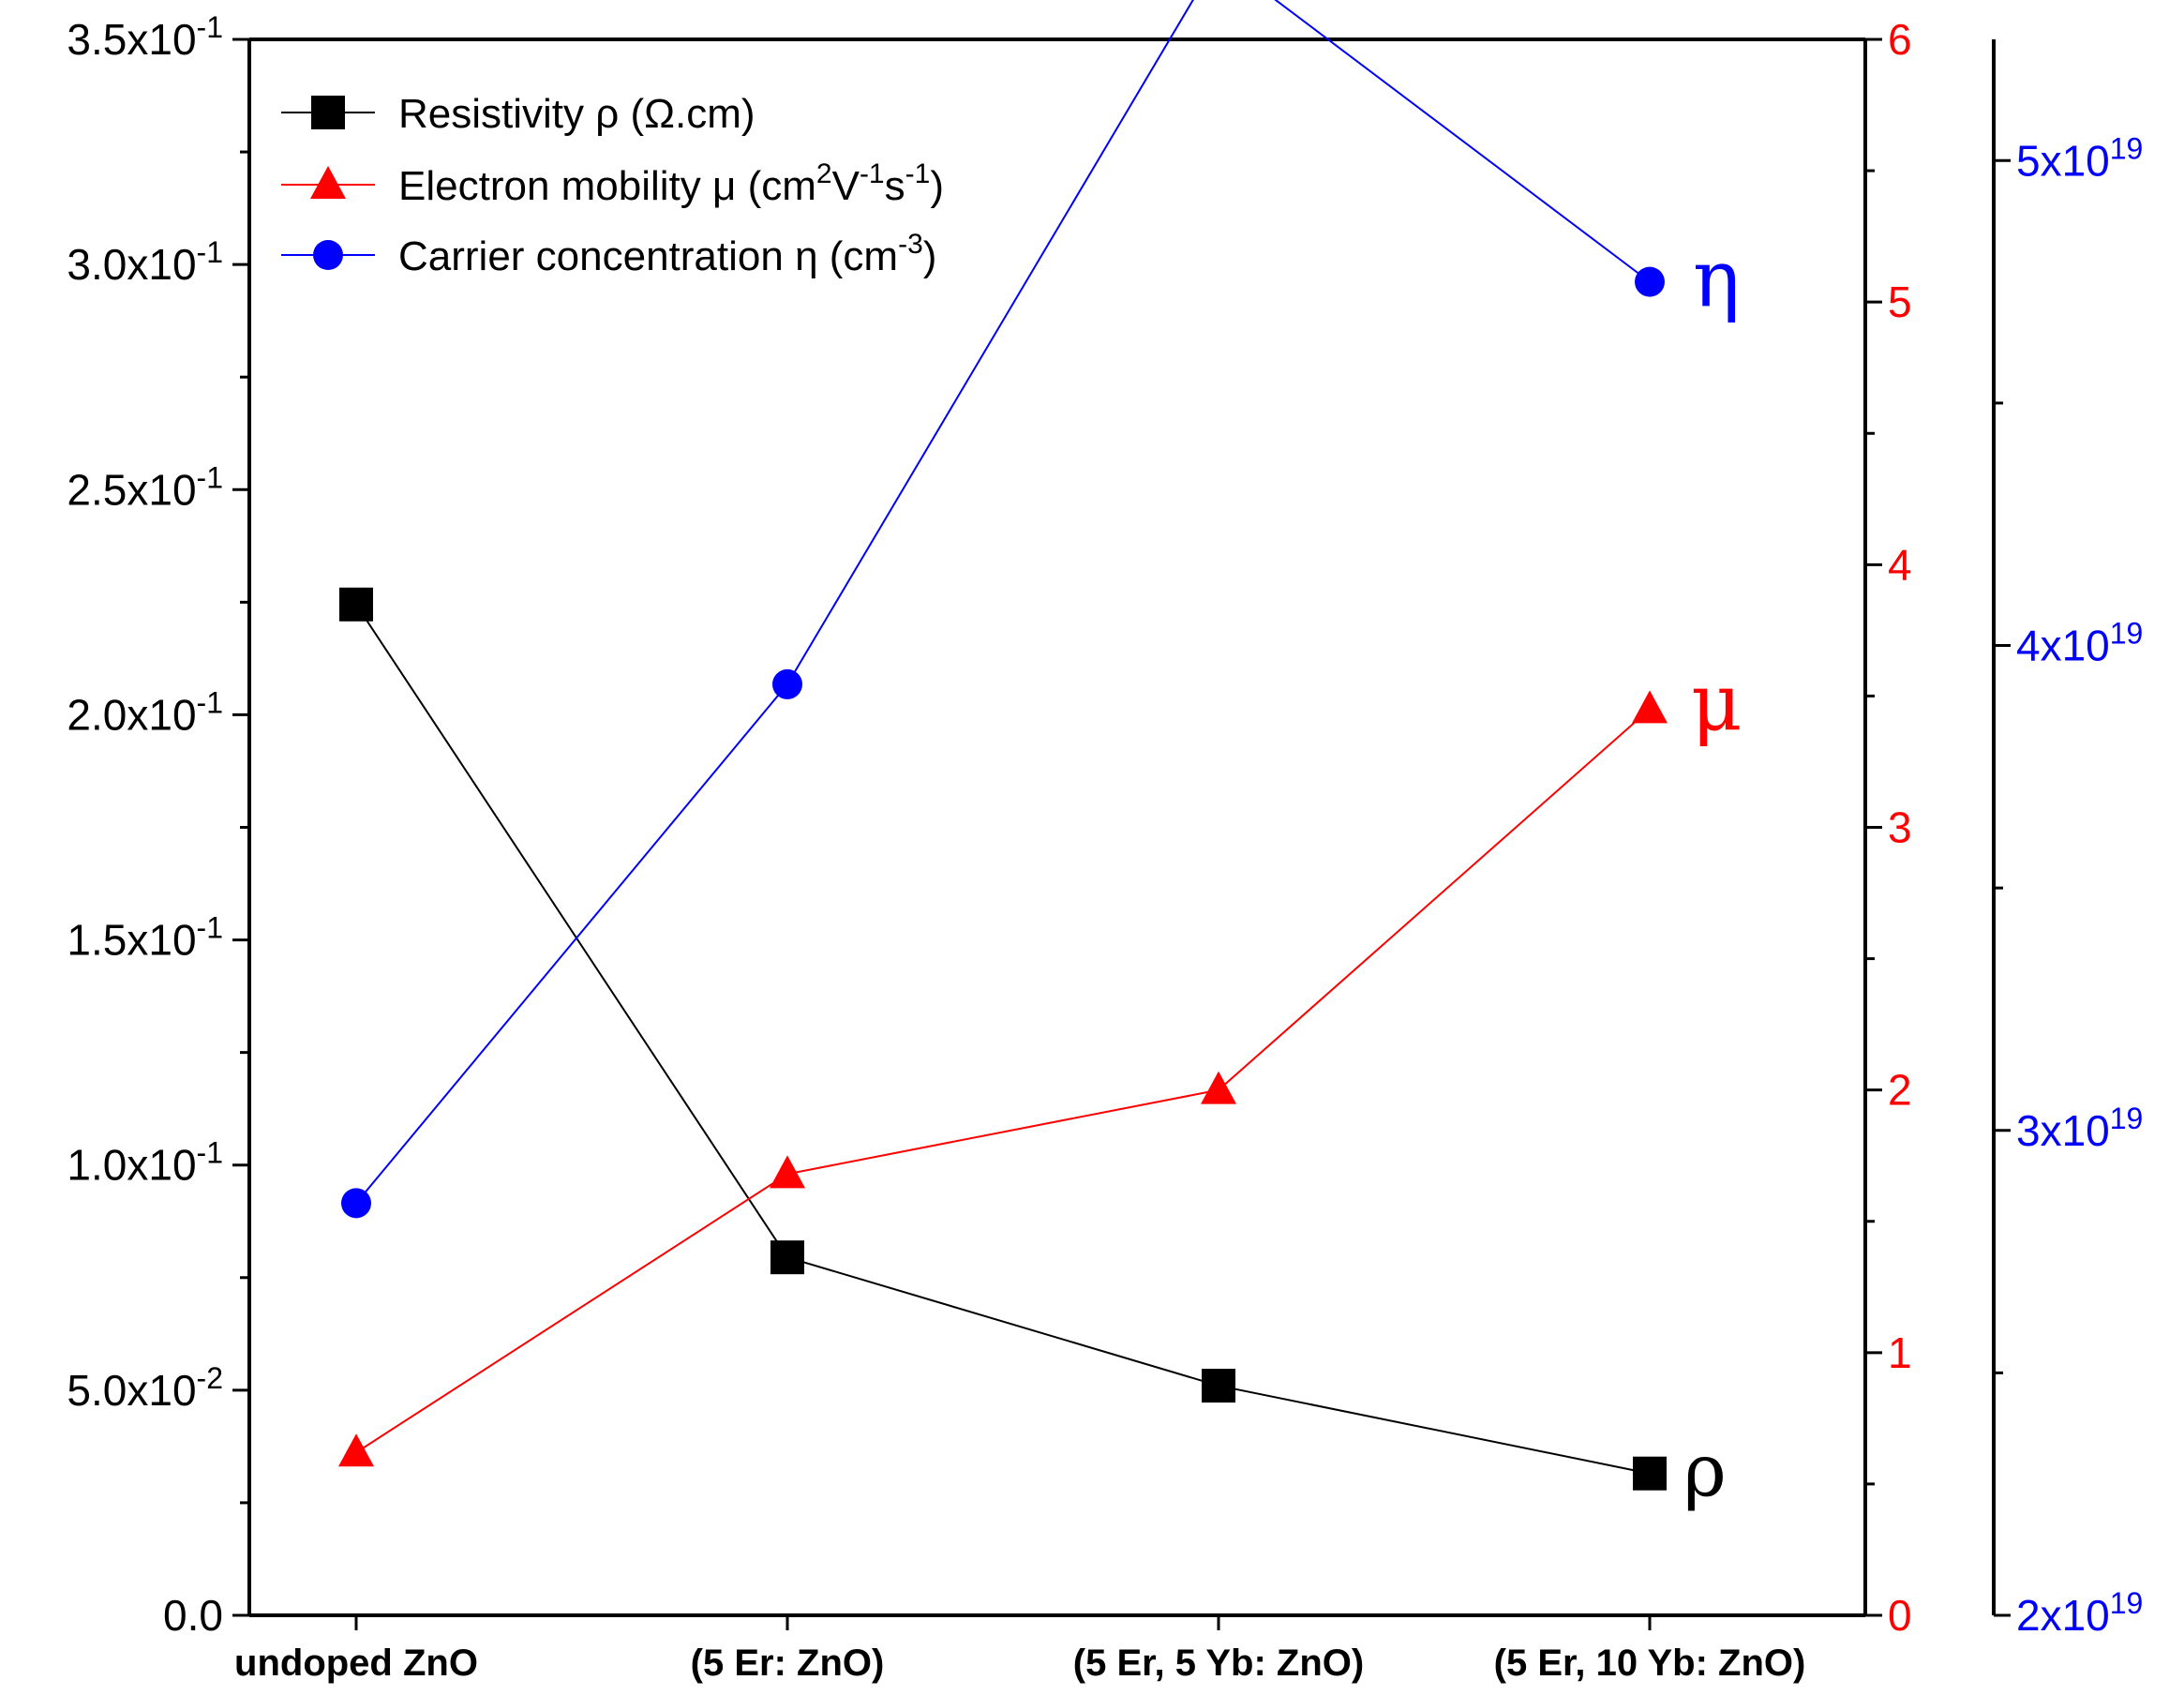  What do you see at coordinates (1900, 564) in the screenshot?
I see `right-inner-tick-label: 4` at bounding box center [1900, 564].